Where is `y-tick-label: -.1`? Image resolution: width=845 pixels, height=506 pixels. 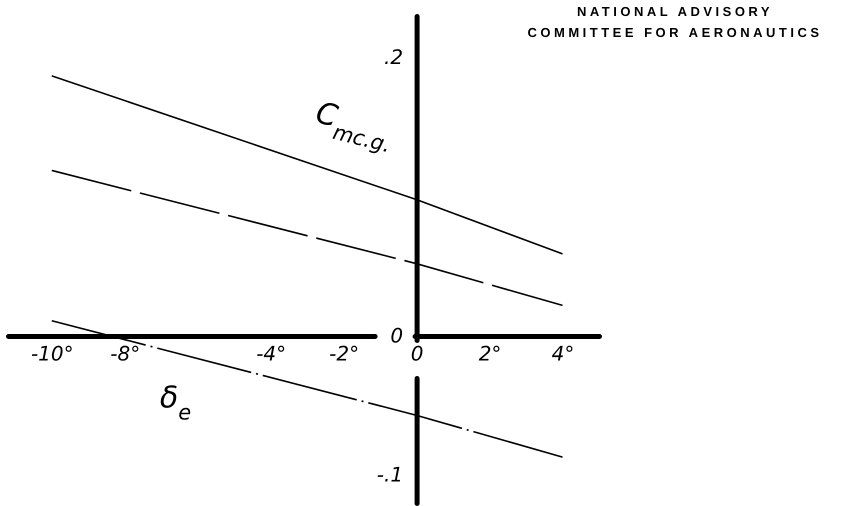
y-tick-label: -.1 is located at coordinates (390, 474).